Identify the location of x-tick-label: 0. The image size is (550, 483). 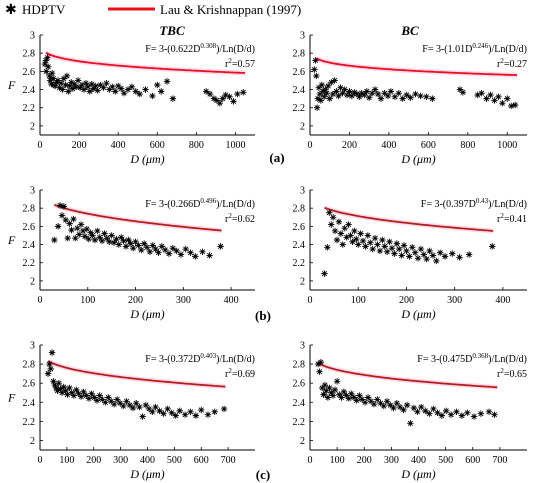
(40, 460).